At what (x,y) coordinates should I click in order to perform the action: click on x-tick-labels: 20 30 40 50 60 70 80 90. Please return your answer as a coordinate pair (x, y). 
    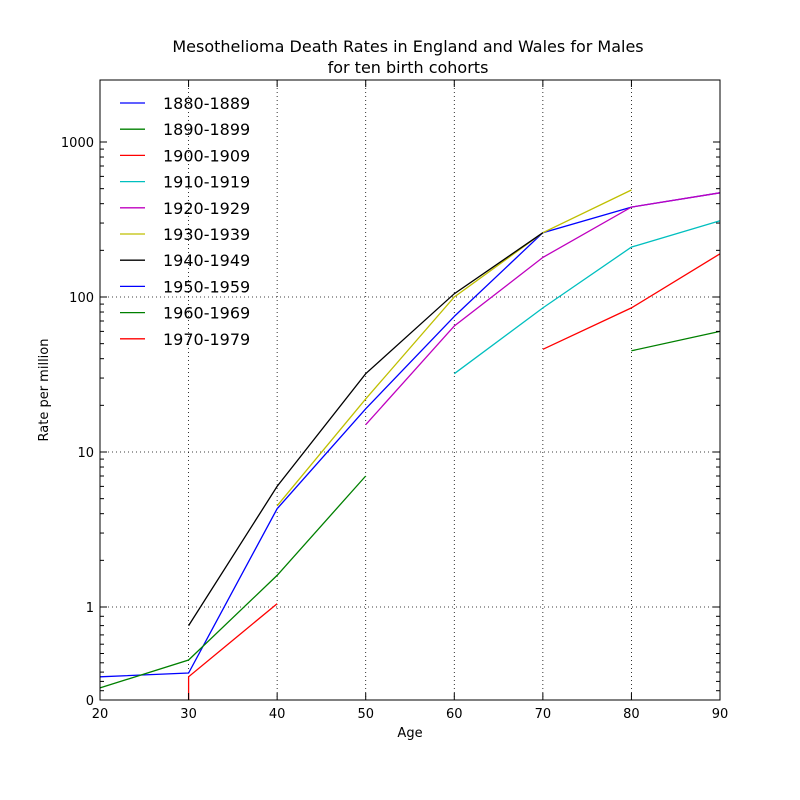
    Looking at the image, I should click on (410, 714).